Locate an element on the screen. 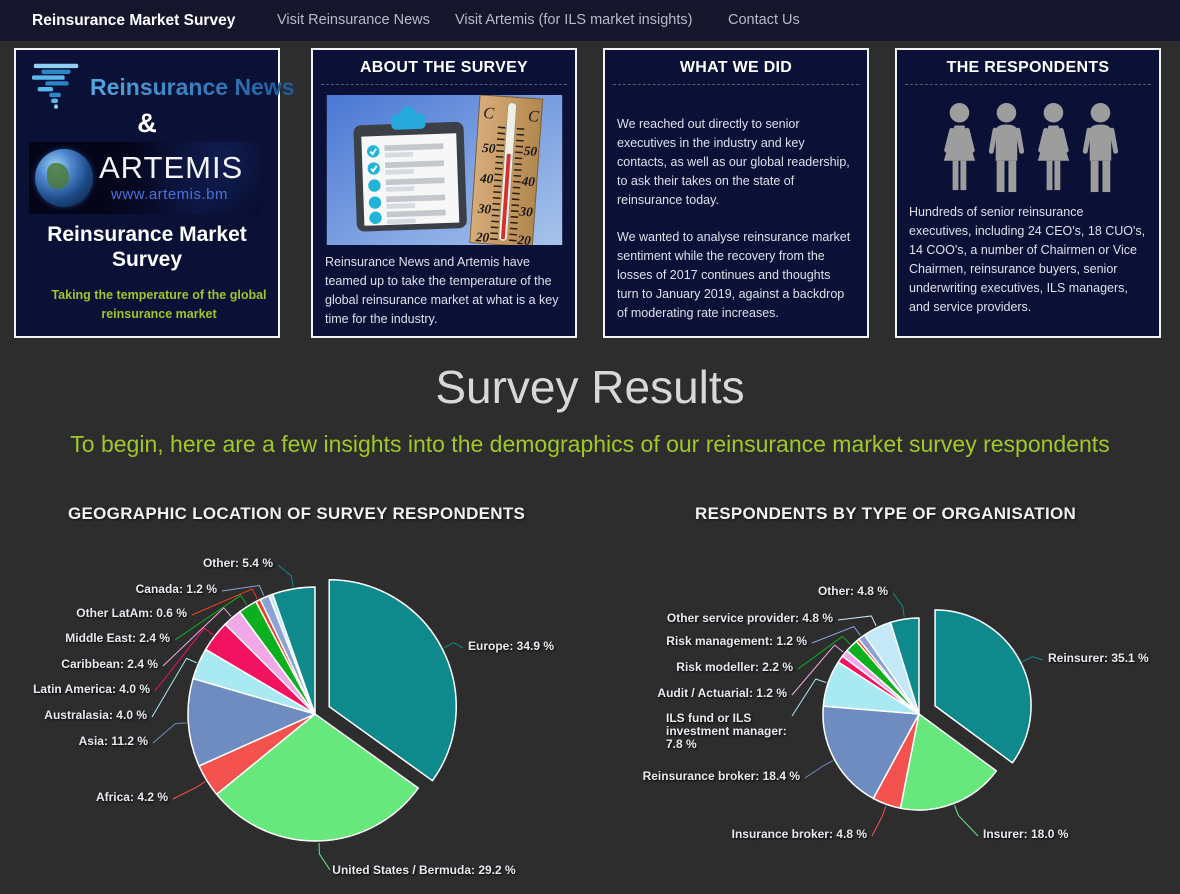 Image resolution: width=1180 pixels, height=894 pixels. pie-label: Insurance broker: 4.8 % is located at coordinates (799, 834).